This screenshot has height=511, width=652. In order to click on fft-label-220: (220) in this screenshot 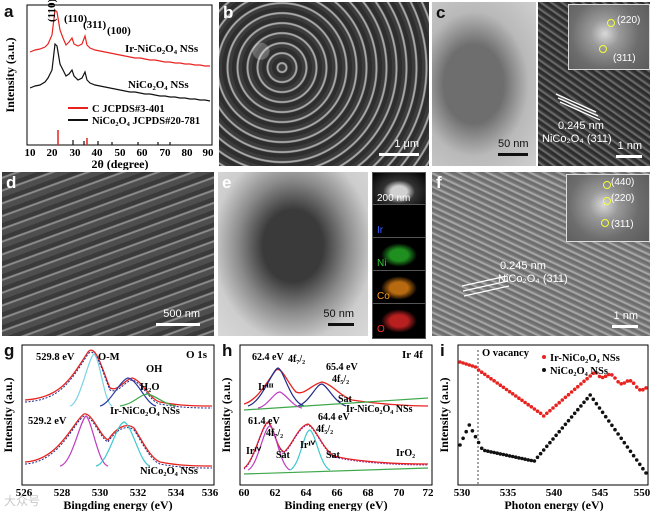, I will do `click(623, 198)`.